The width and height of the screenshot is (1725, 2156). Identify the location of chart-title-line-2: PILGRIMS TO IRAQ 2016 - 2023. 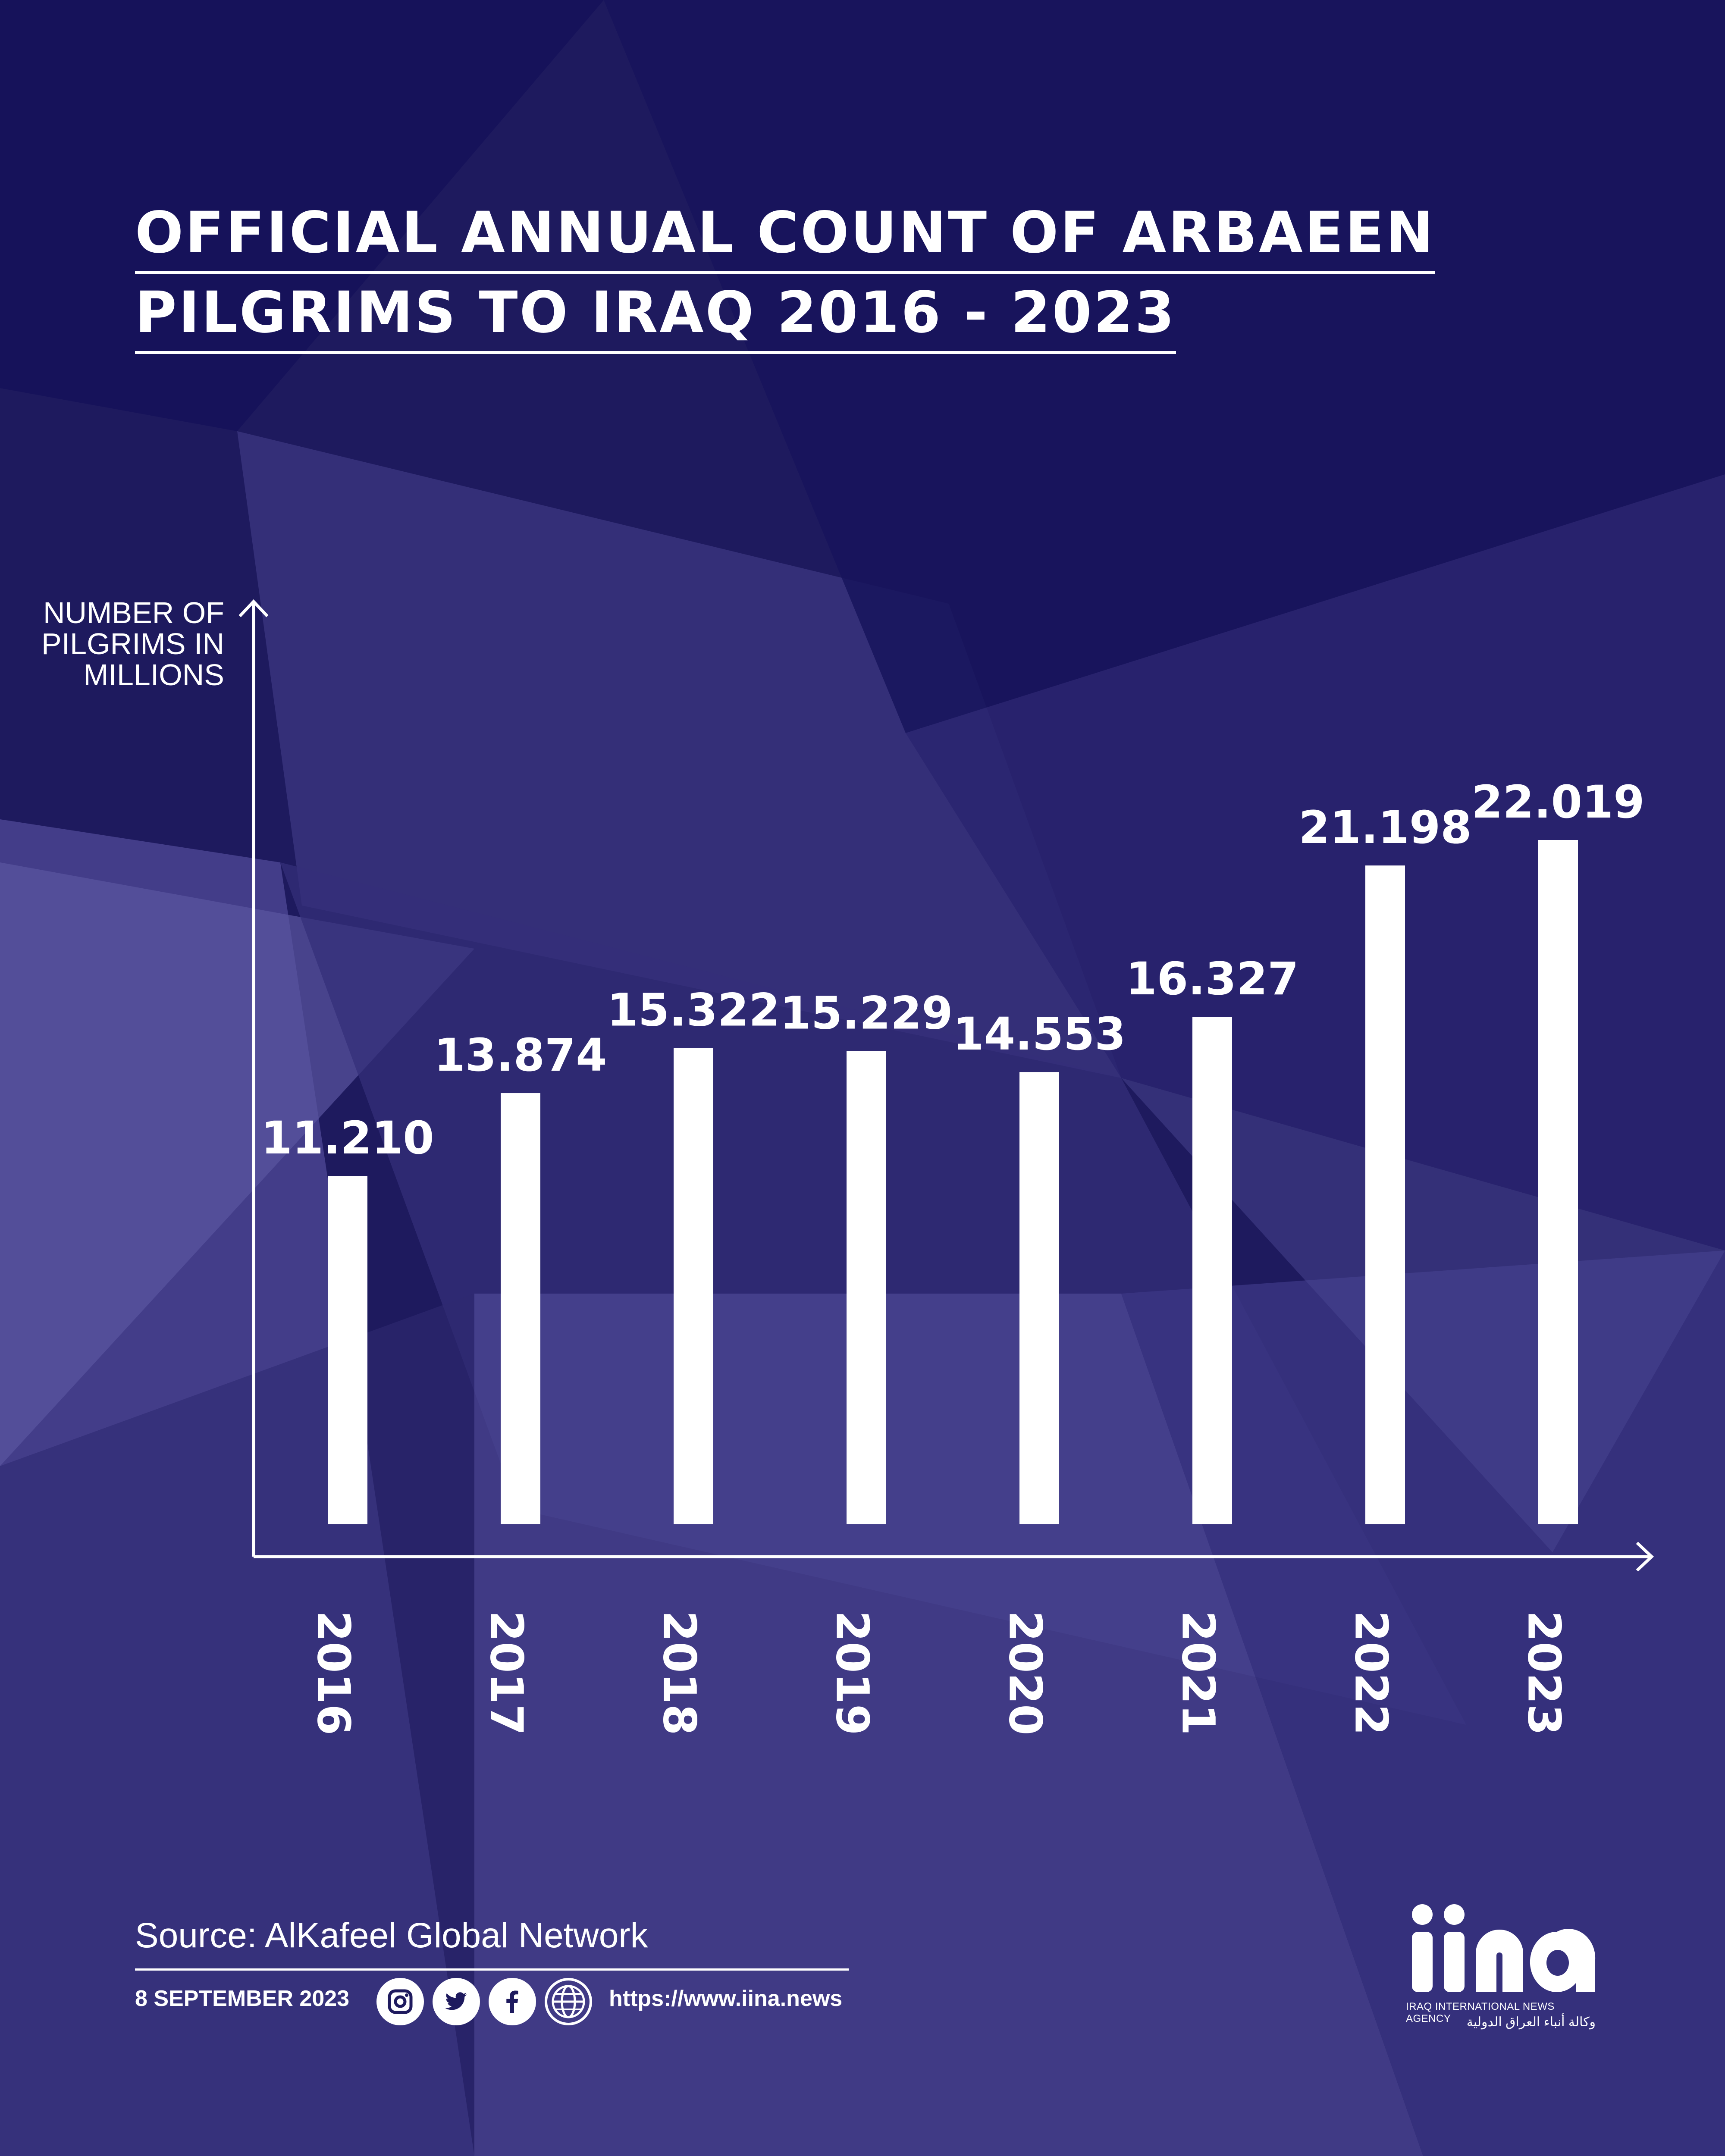
(655, 315).